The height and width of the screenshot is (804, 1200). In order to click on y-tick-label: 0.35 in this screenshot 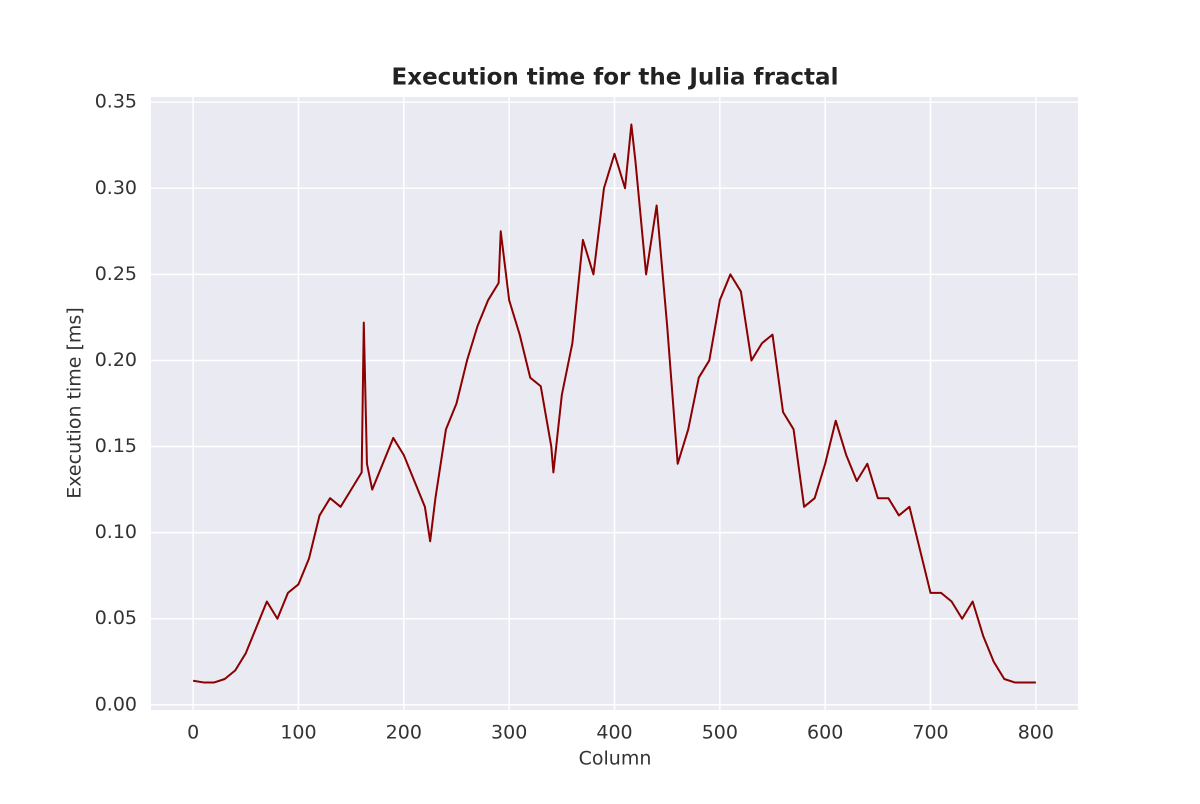, I will do `click(116, 102)`.